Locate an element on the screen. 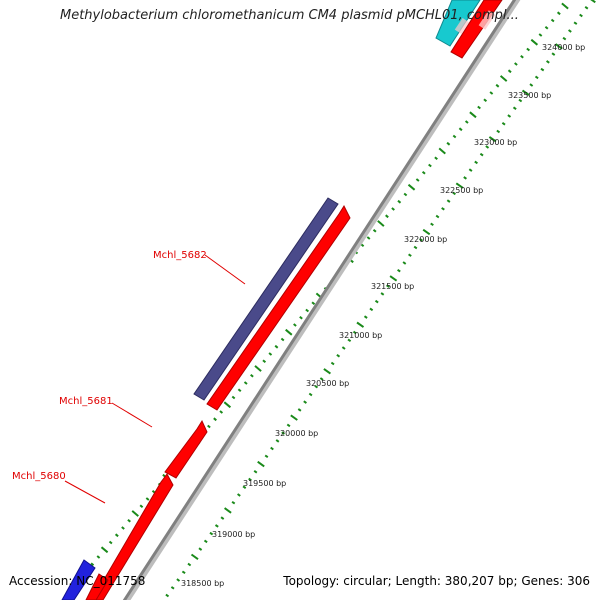 The width and height of the screenshot is (600, 600). gene-mchl-5682-forward-feature is located at coordinates (278, 307).